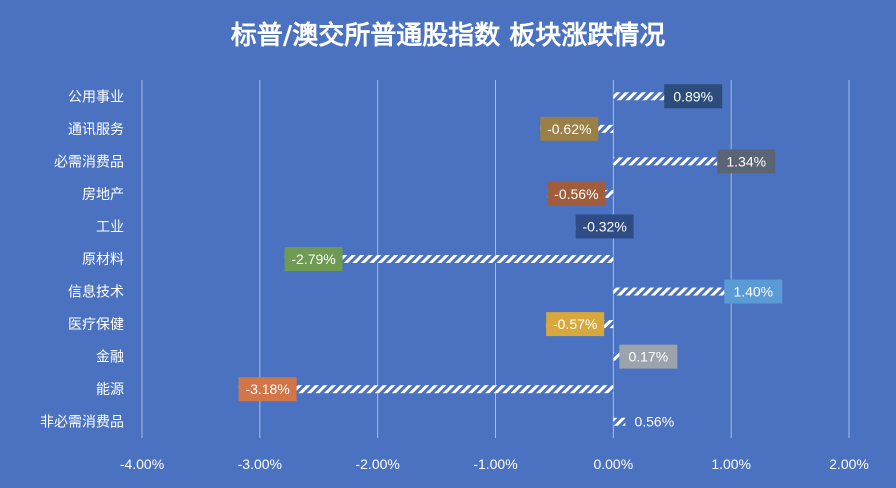  I want to click on data-label: 0.89%, so click(693, 96).